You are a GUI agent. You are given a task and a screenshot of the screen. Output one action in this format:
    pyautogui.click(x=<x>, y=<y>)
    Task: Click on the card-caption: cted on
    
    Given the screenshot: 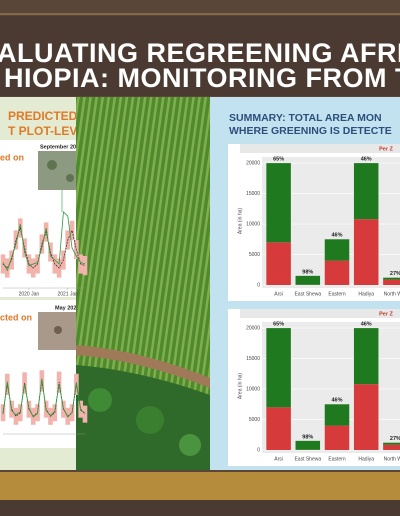 What is the action you would take?
    pyautogui.click(x=16, y=317)
    